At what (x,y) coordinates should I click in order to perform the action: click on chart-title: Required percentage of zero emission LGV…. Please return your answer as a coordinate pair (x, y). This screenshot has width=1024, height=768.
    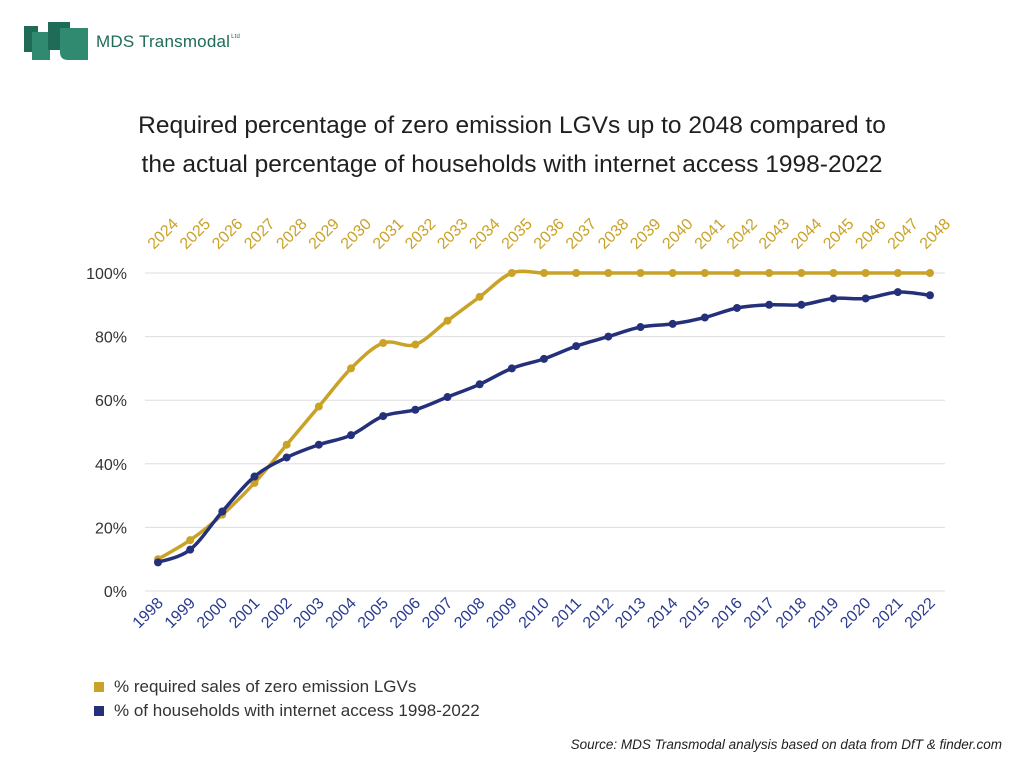
    Looking at the image, I should click on (512, 145).